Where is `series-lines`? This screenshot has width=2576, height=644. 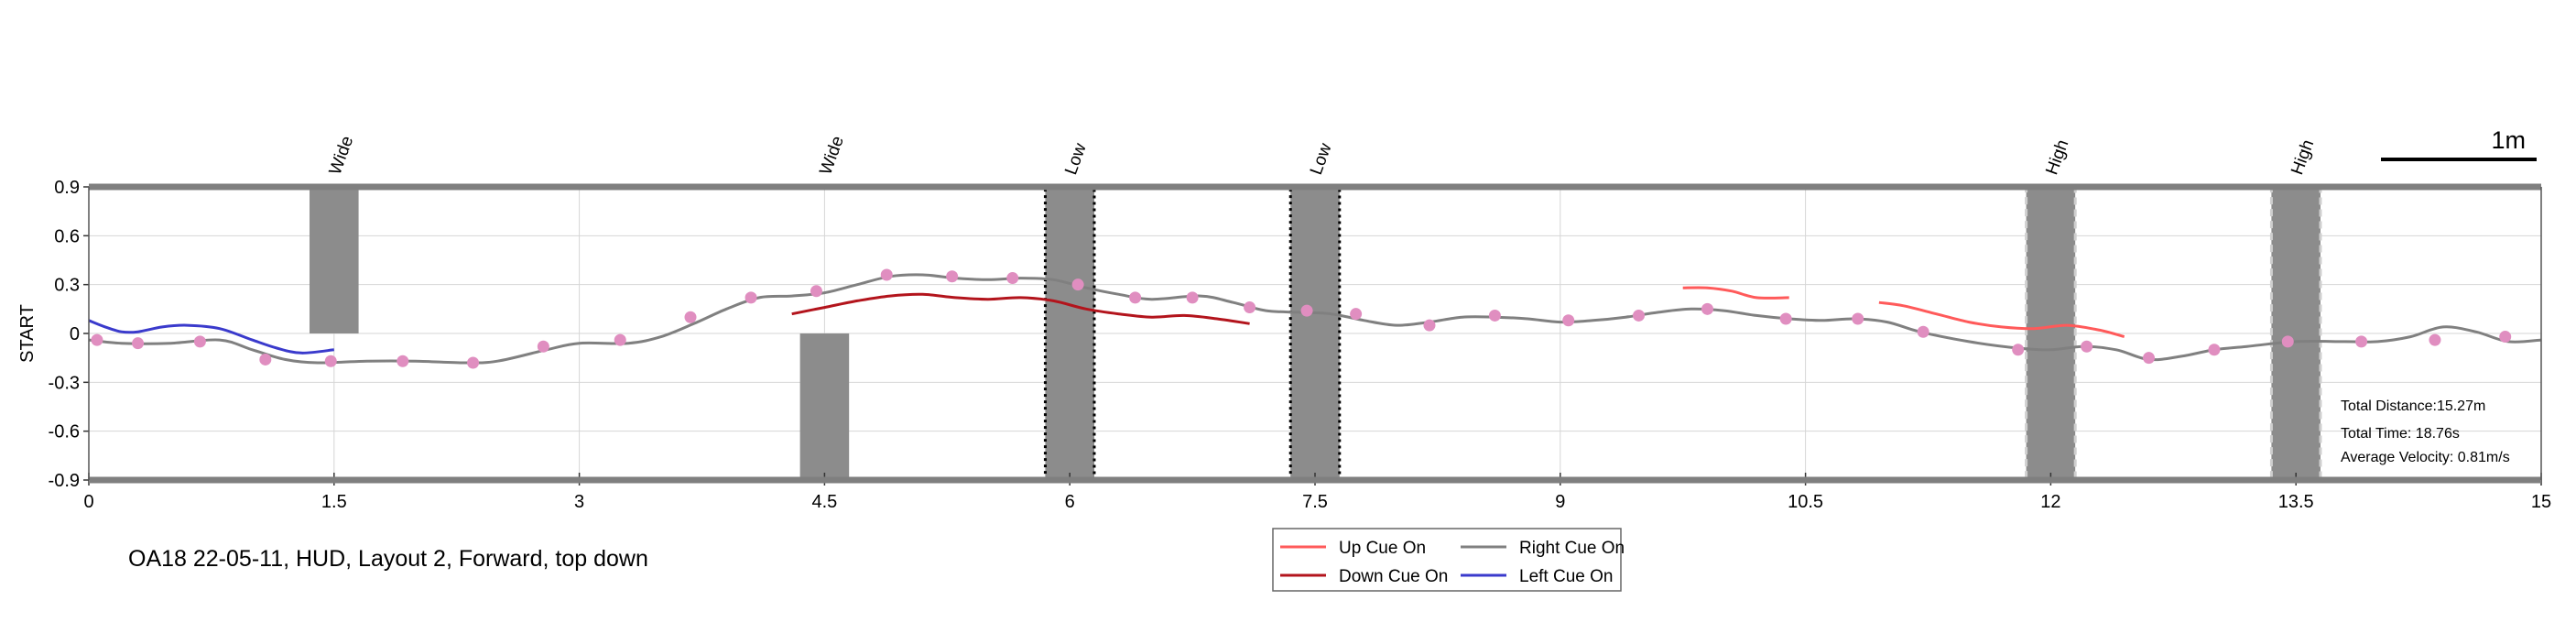
series-lines is located at coordinates (1315, 319).